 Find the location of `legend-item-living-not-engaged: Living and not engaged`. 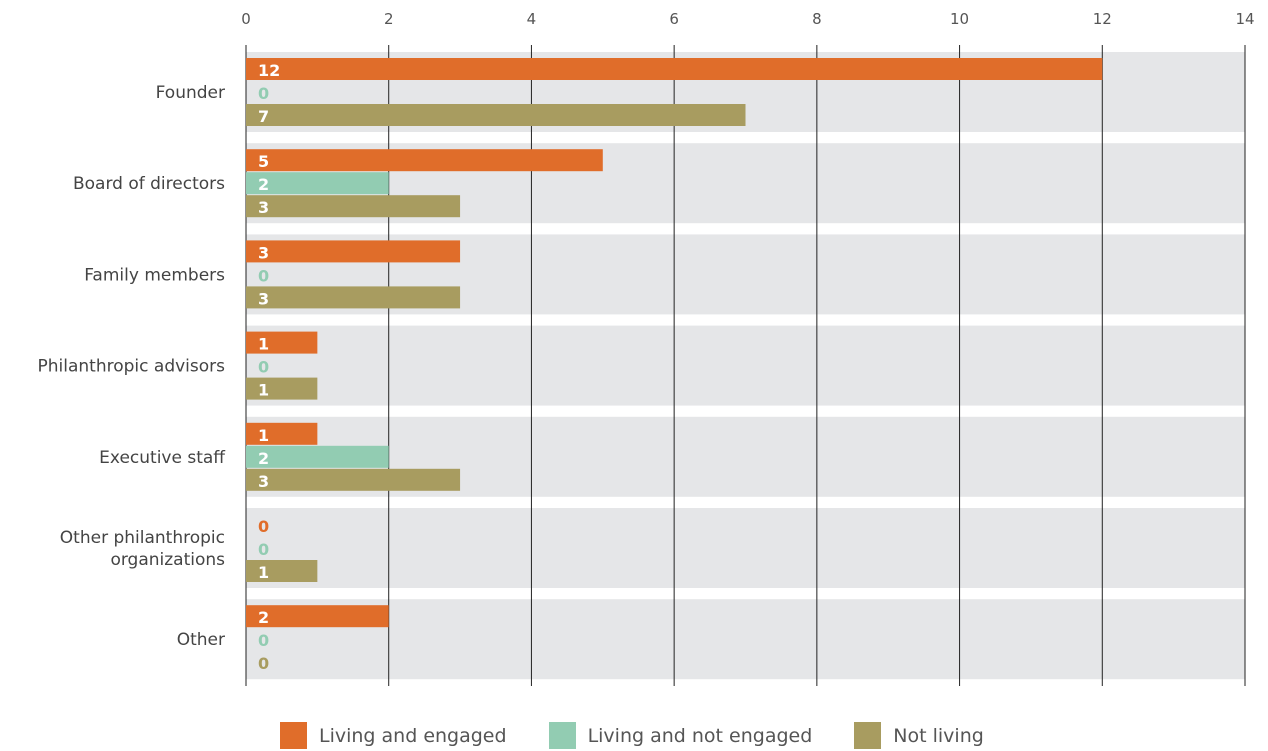

legend-item-living-not-engaged: Living and not engaged is located at coordinates (680, 735).